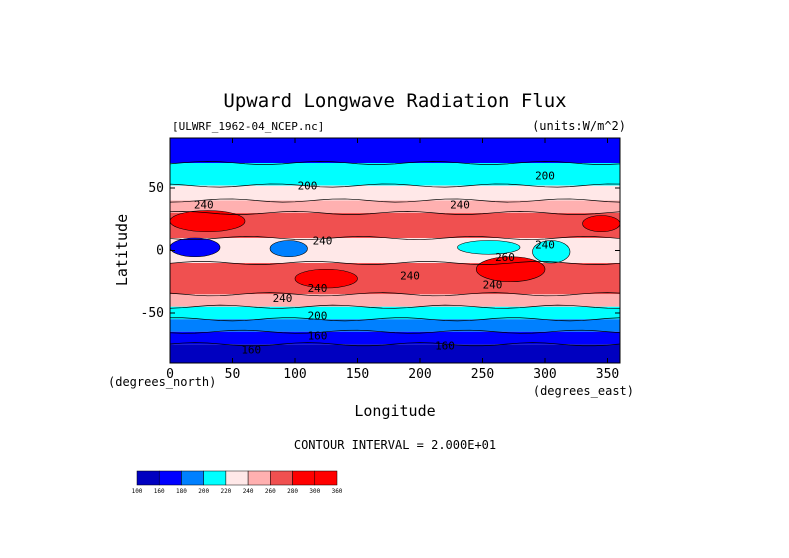  What do you see at coordinates (493, 284) in the screenshot?
I see `contour-label-8: 240` at bounding box center [493, 284].